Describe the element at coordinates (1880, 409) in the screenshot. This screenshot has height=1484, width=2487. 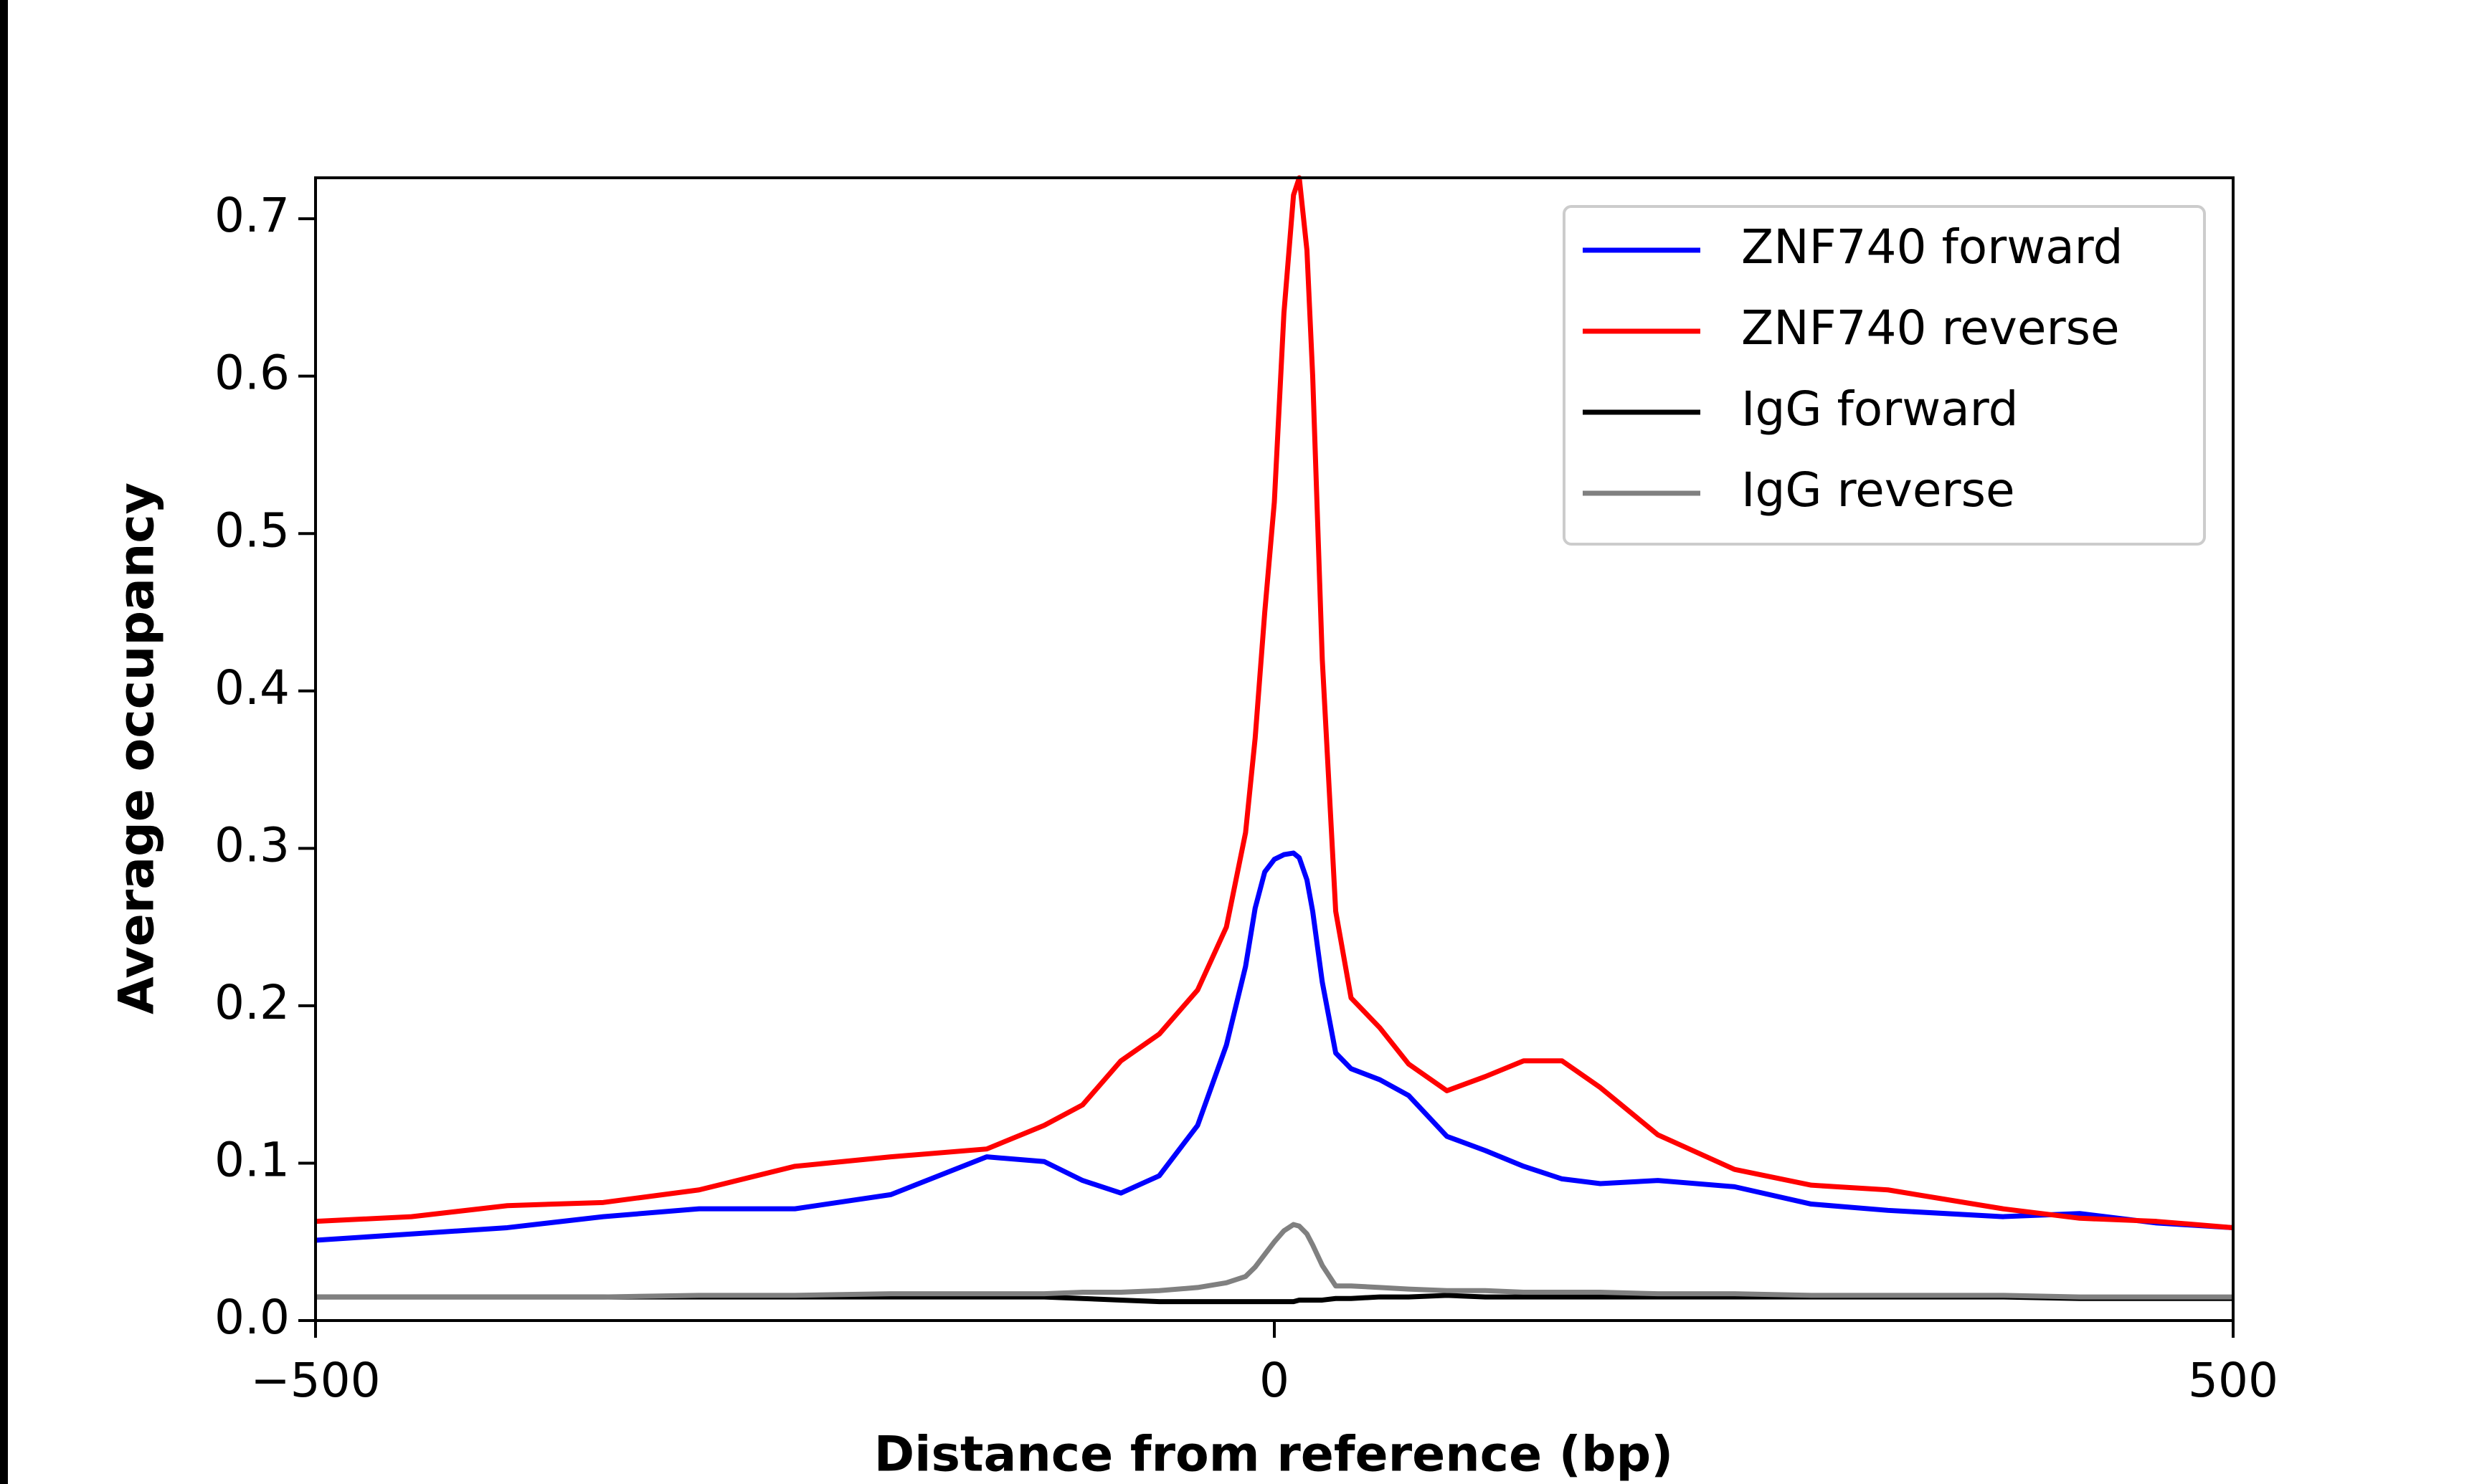
I see `legend-label: IgG forward` at that location.